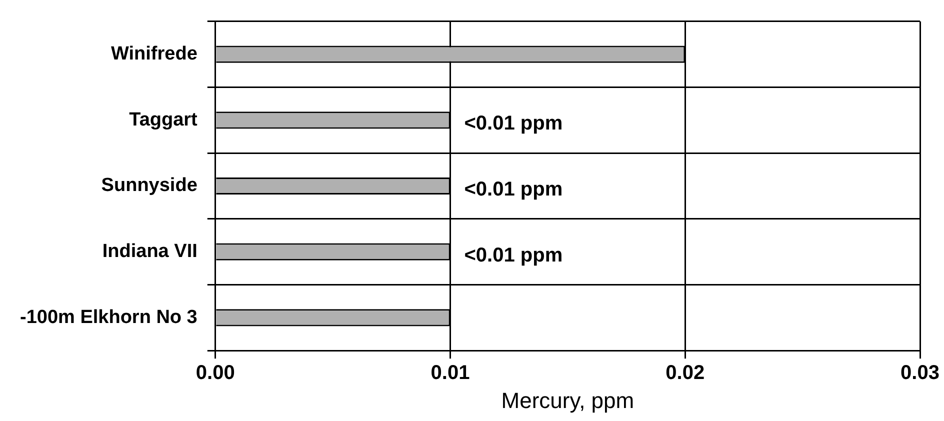 This screenshot has height=421, width=944. I want to click on y-tick-label: Indiana VII, so click(150, 251).